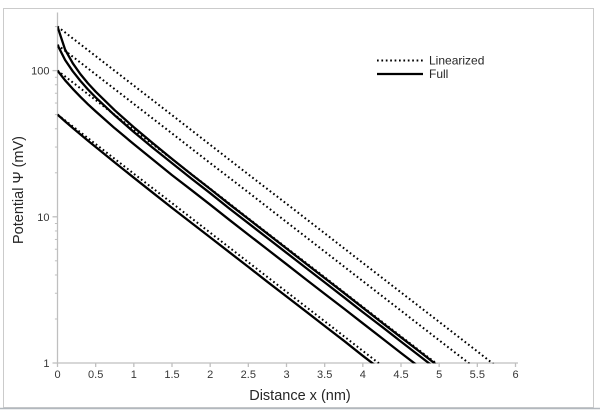 This screenshot has height=413, width=600. I want to click on x-tick-label: 4.5, so click(400, 375).